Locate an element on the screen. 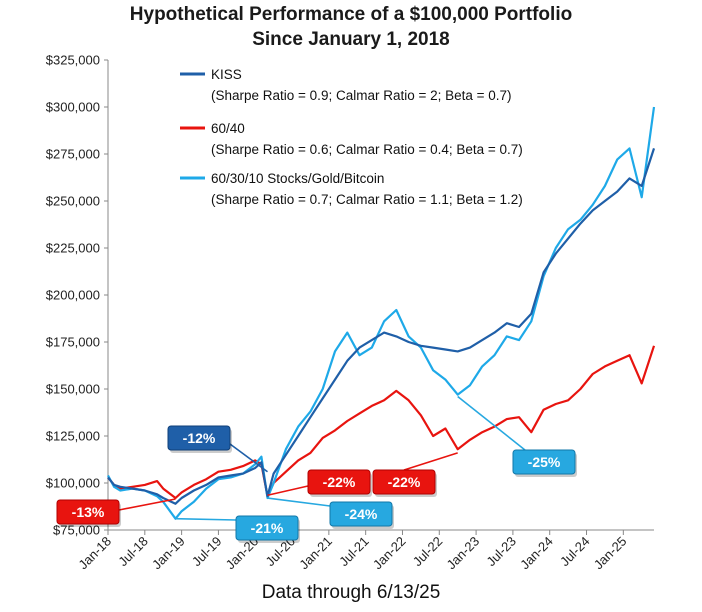 The height and width of the screenshot is (612, 702). data-date-footer: Data through 6/13/25 is located at coordinates (351, 592).